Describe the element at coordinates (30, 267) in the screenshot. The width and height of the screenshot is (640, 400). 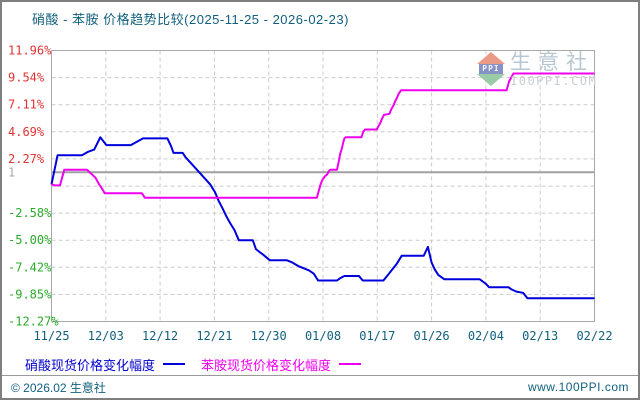
I see `y-tick-label: -7.42%` at that location.